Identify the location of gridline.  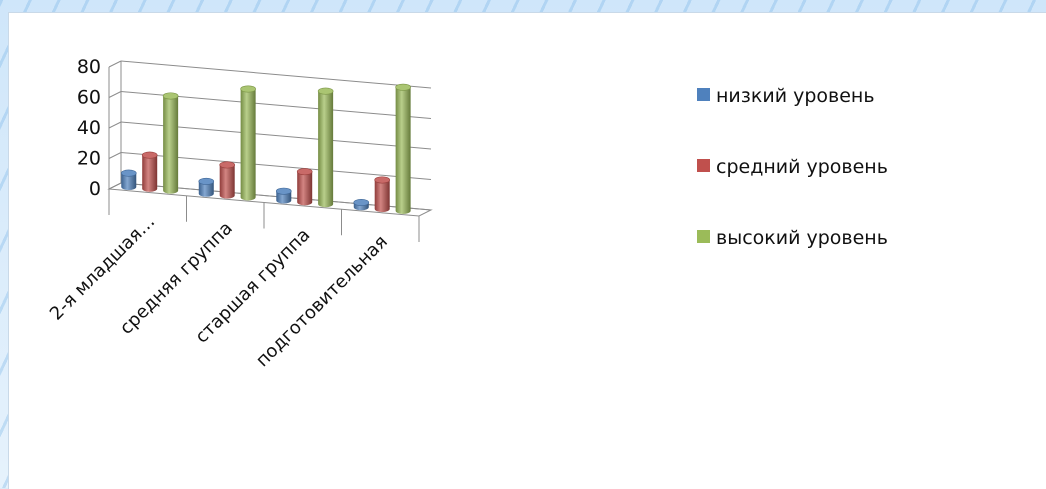
(276, 74).